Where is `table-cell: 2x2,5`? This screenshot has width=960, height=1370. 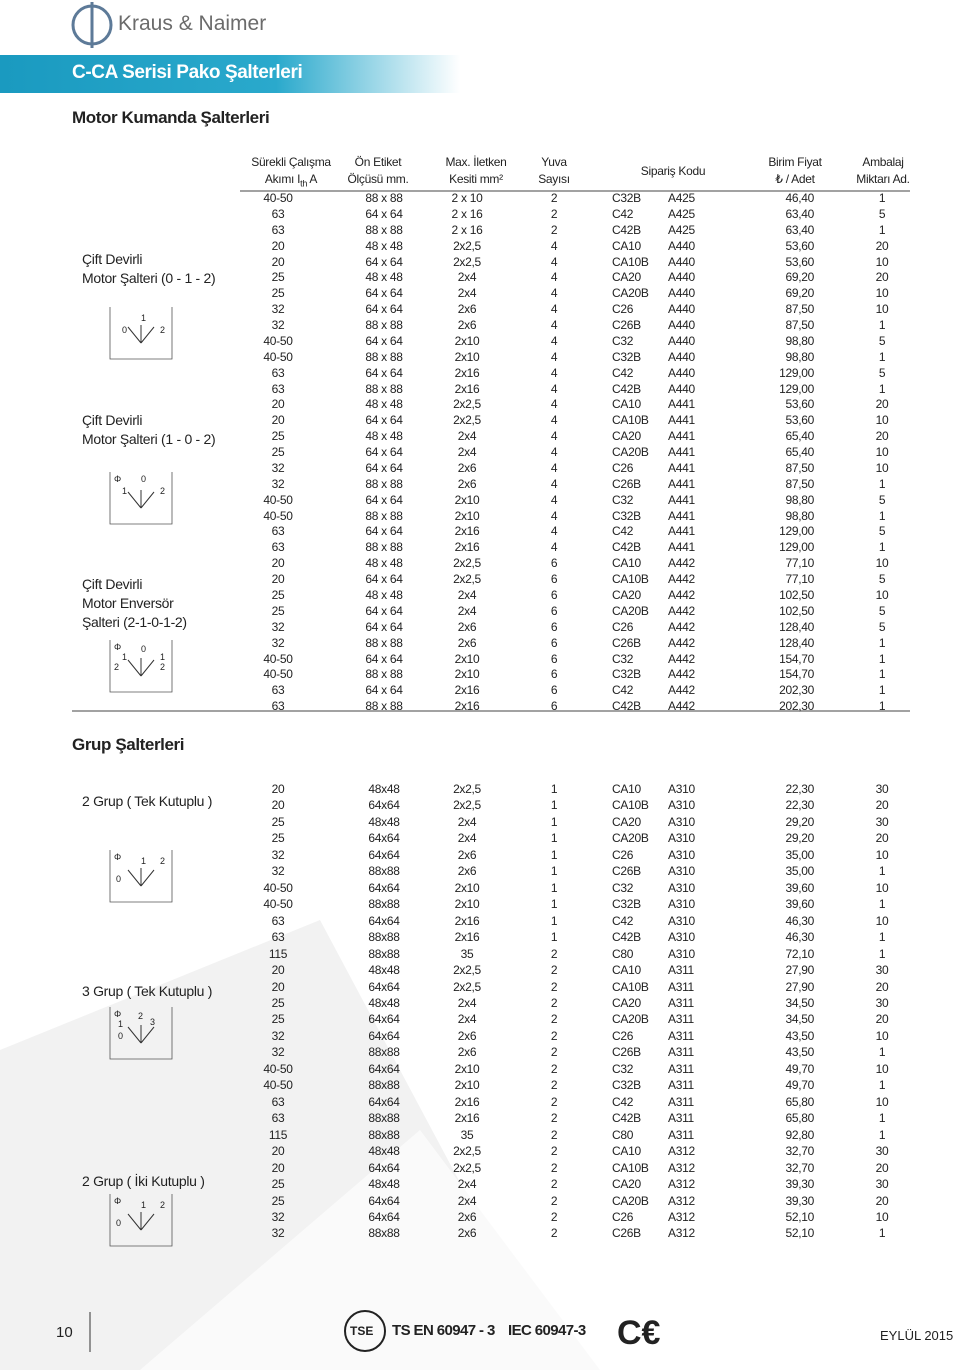 table-cell: 2x2,5 is located at coordinates (467, 805).